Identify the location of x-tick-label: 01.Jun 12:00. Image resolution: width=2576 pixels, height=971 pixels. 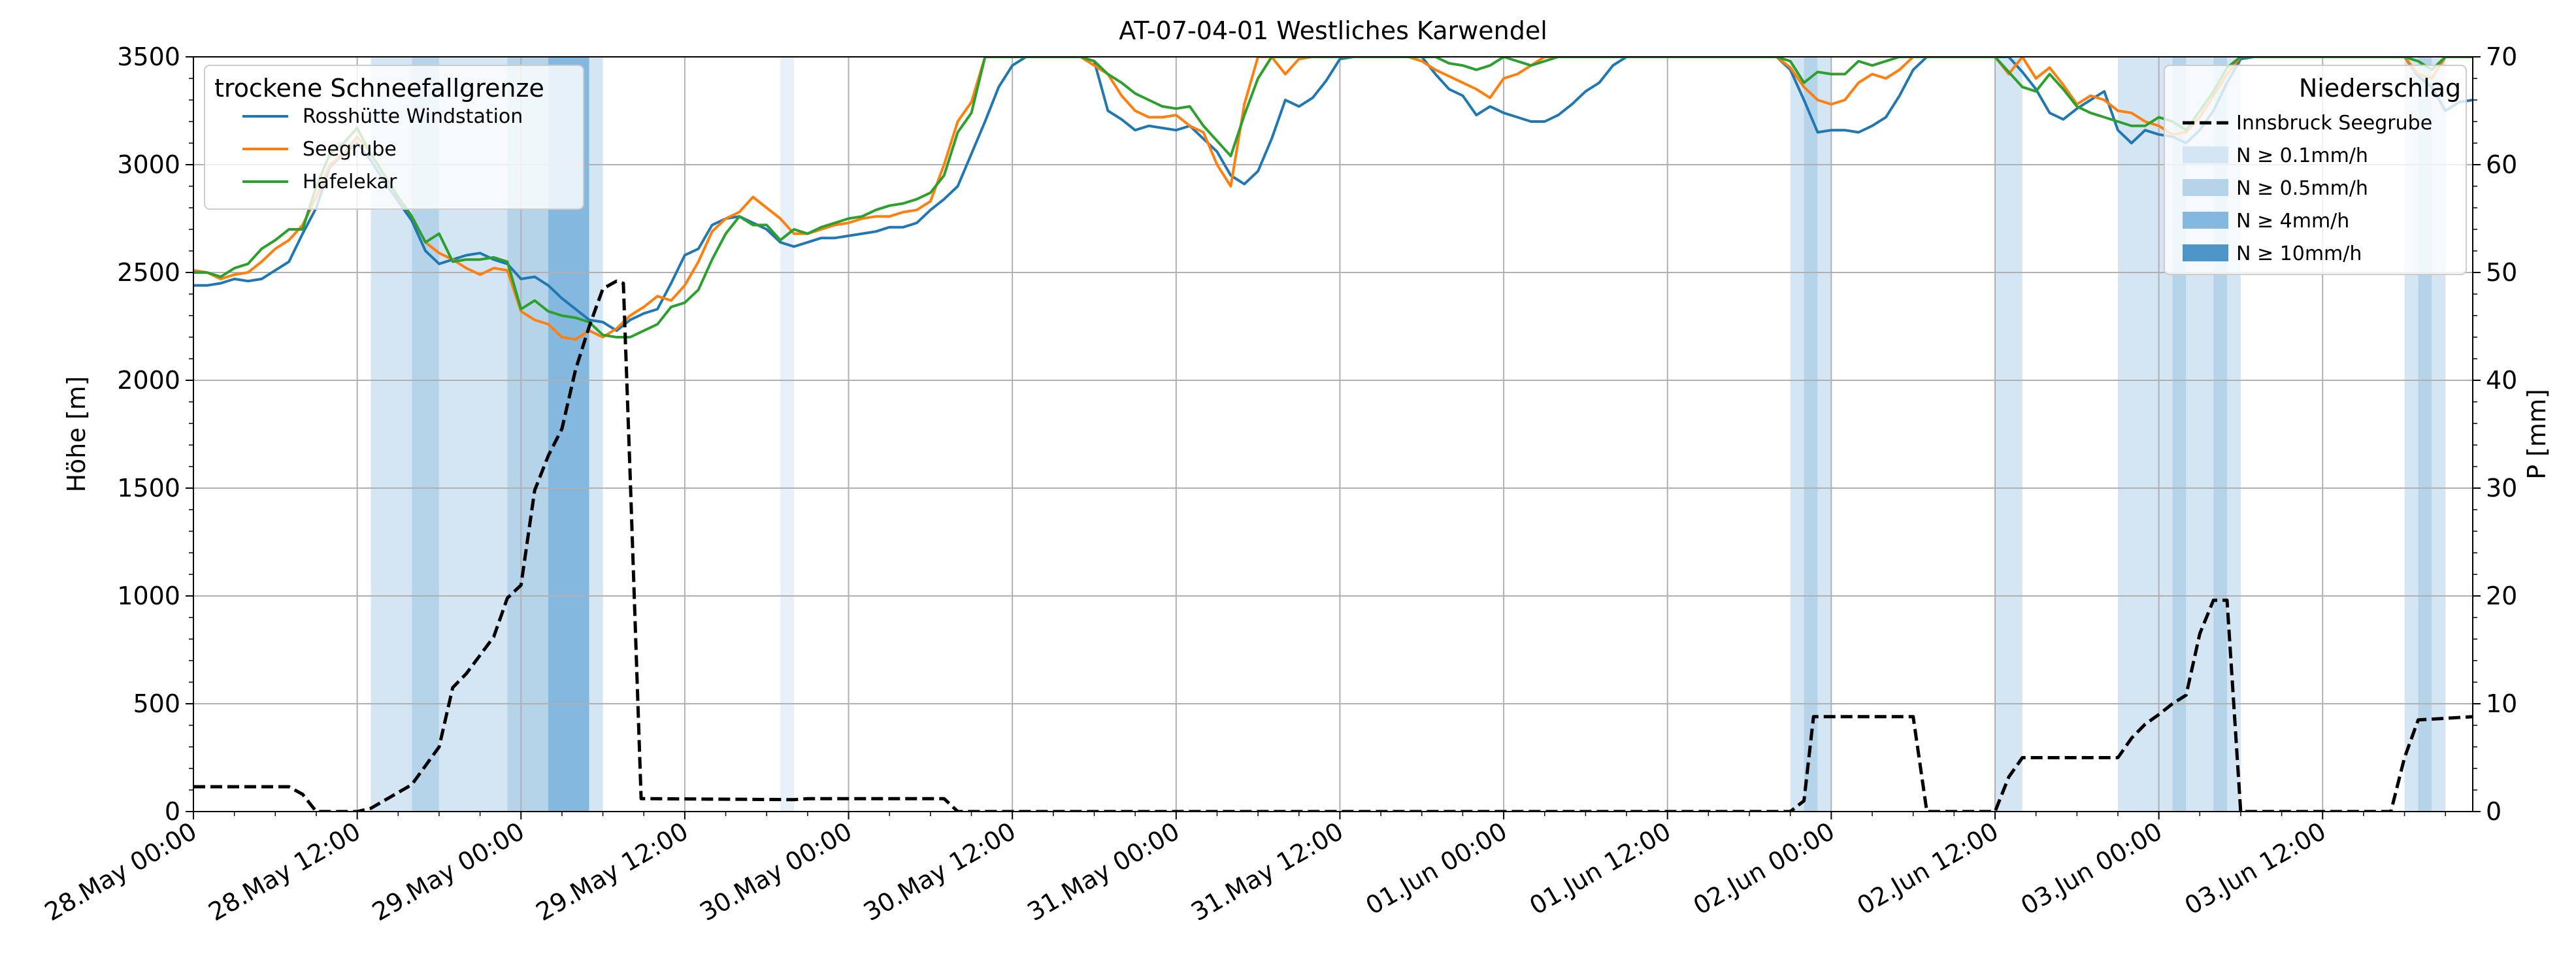
(1600, 869).